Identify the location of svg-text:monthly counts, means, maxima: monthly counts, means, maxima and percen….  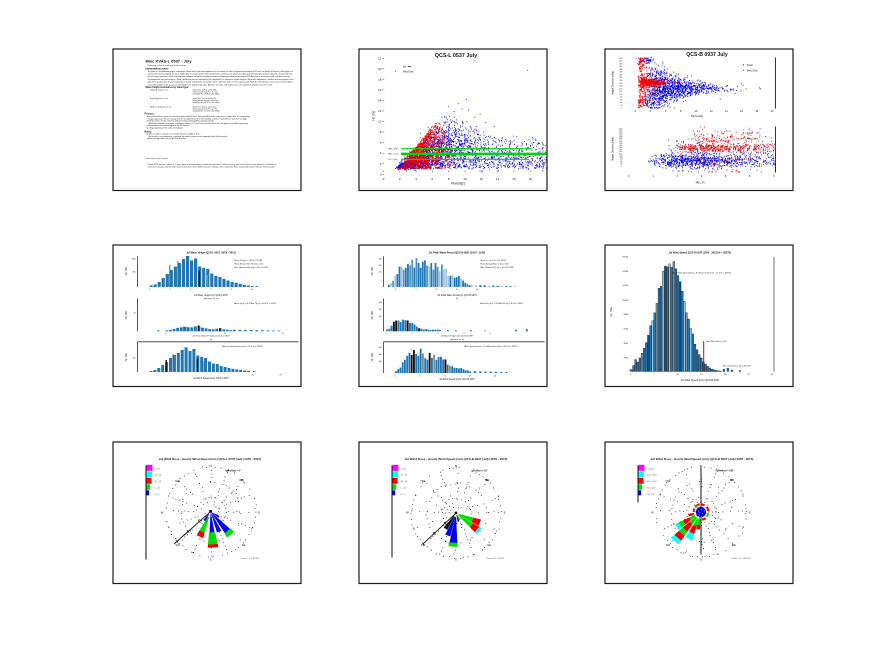
(181, 121).